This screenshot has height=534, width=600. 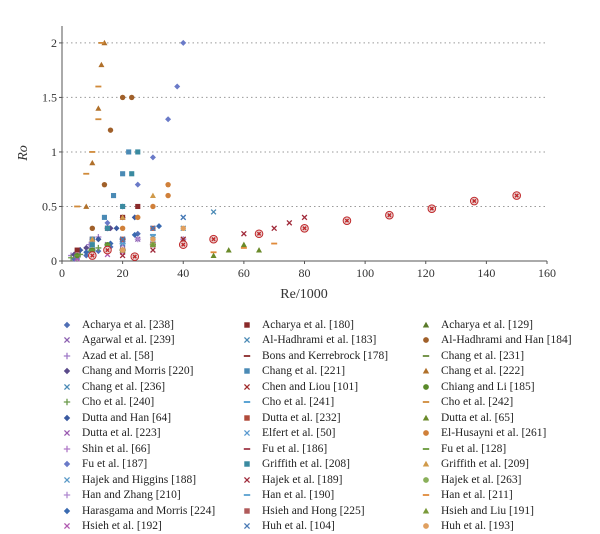 What do you see at coordinates (507, 526) in the screenshot?
I see `legend-entry: Huh et al. [193]` at bounding box center [507, 526].